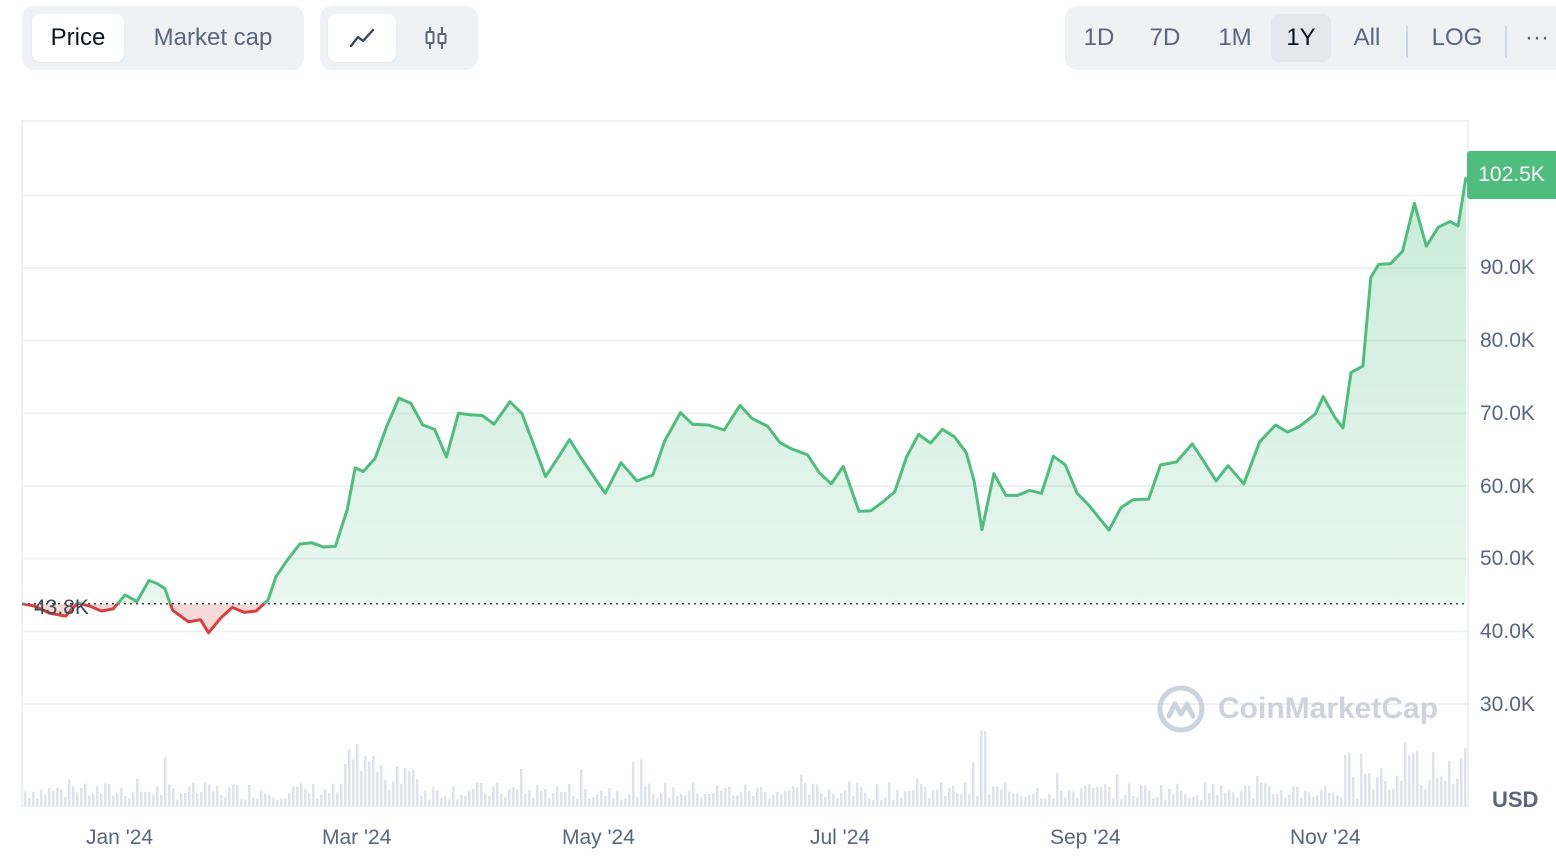 Image resolution: width=1556 pixels, height=858 pixels. Describe the element at coordinates (1325, 837) in the screenshot. I see `x-tick-nov: Nov '24` at that location.